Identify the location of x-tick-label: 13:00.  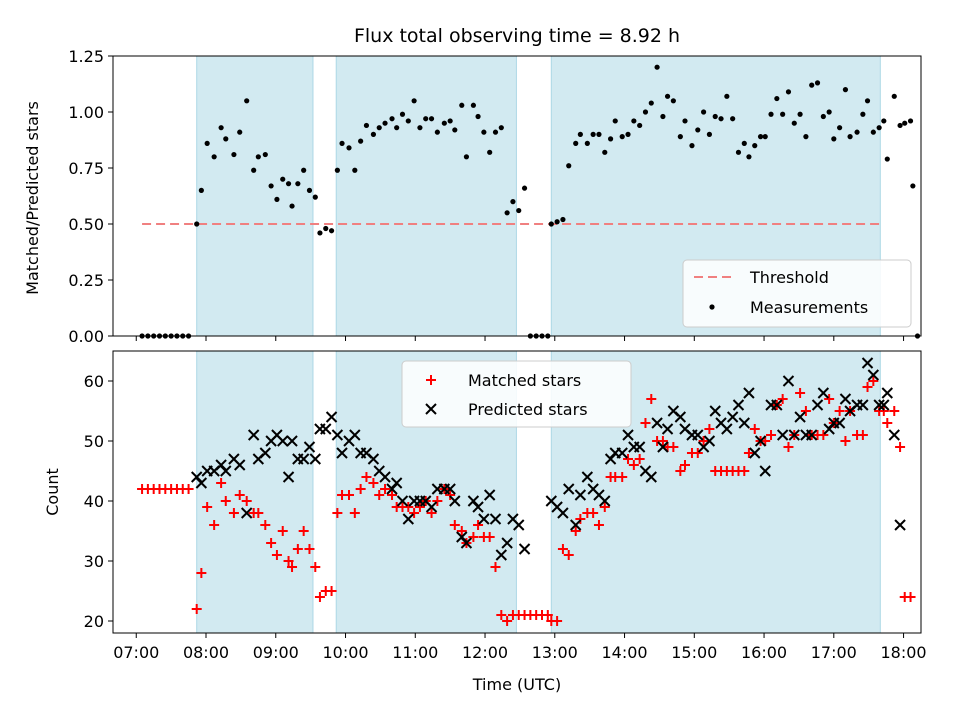
(555, 652).